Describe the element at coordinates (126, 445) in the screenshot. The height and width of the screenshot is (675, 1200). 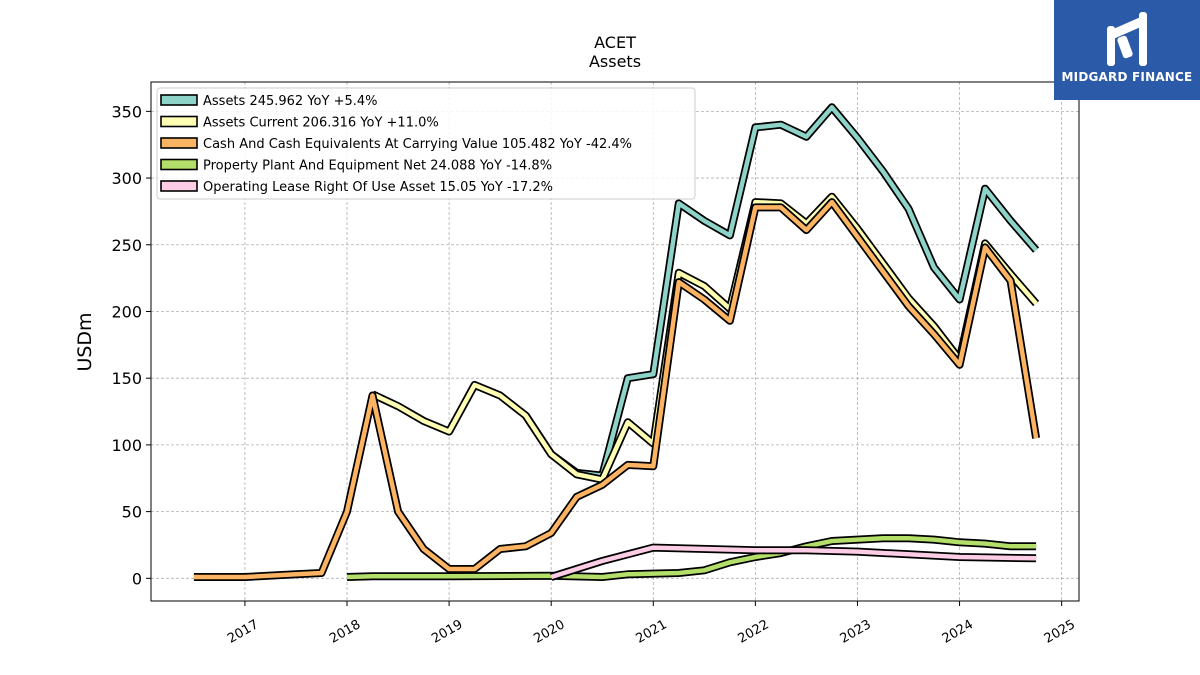
I see `y-tick-label: 100` at that location.